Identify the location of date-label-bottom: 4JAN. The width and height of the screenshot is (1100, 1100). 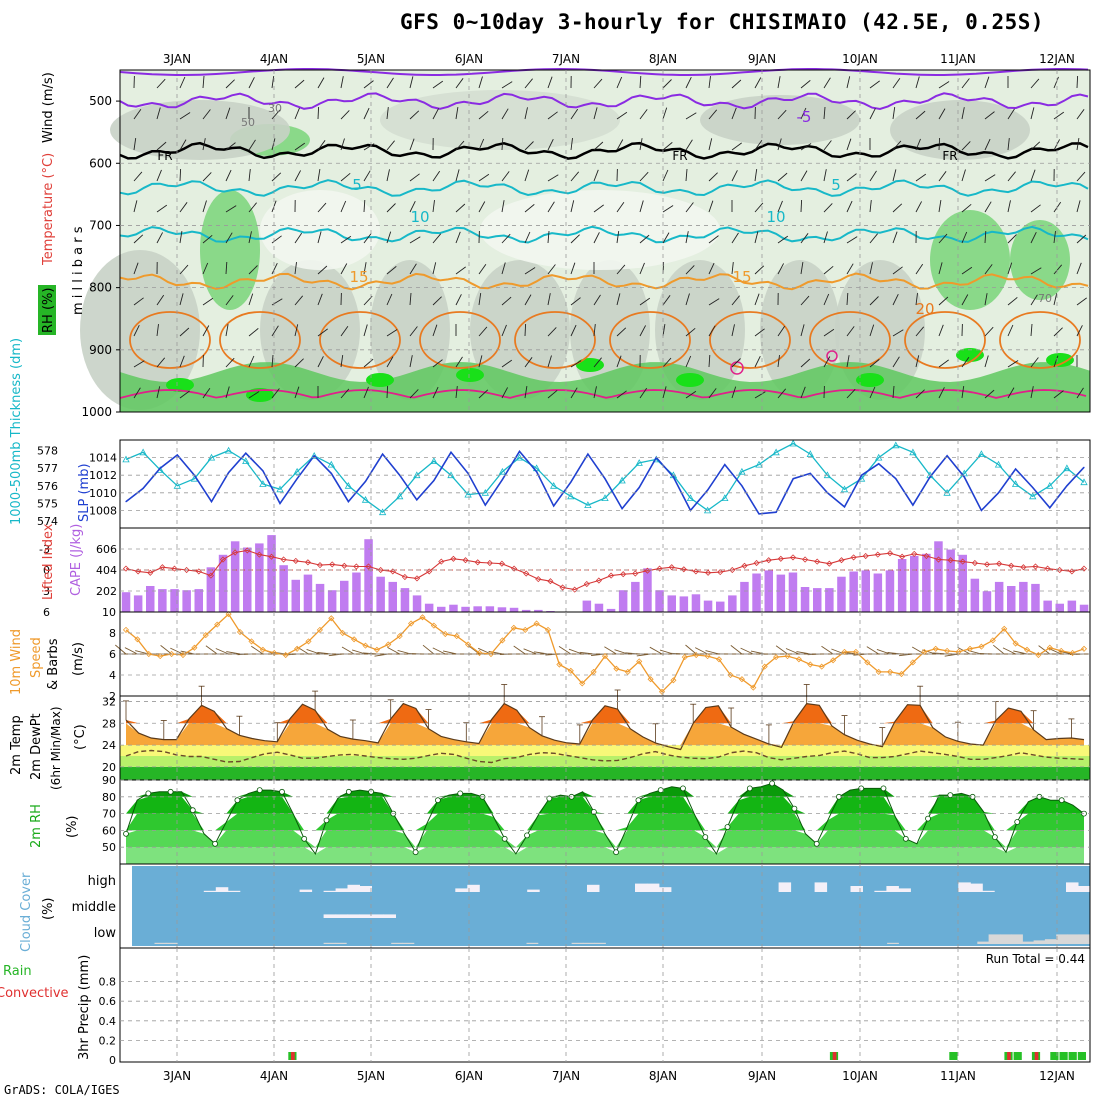
(274, 1076).